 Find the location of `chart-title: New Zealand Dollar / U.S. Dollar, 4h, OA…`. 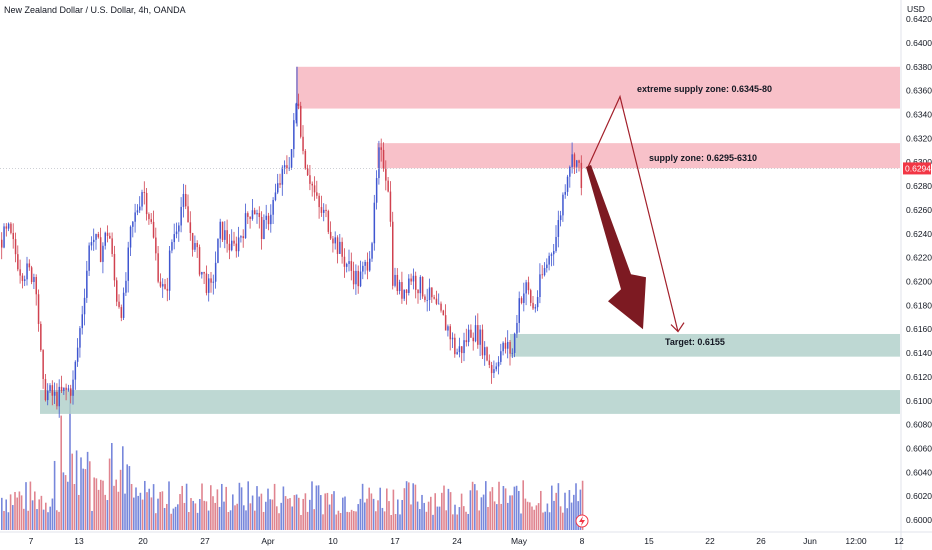

chart-title: New Zealand Dollar / U.S. Dollar, 4h, OA… is located at coordinates (95, 10).